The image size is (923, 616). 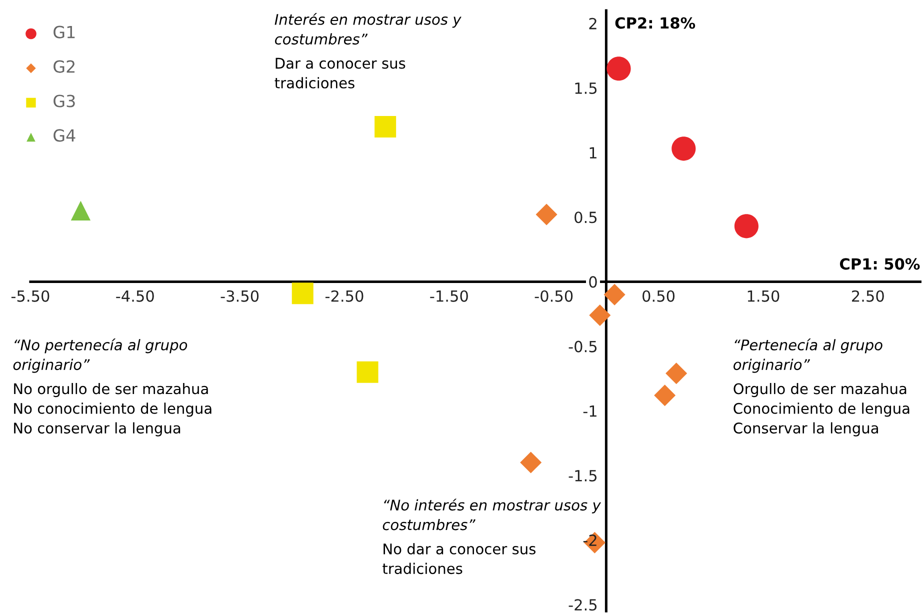 What do you see at coordinates (655, 23) in the screenshot?
I see `y-axis-title: CP2: 18%` at bounding box center [655, 23].